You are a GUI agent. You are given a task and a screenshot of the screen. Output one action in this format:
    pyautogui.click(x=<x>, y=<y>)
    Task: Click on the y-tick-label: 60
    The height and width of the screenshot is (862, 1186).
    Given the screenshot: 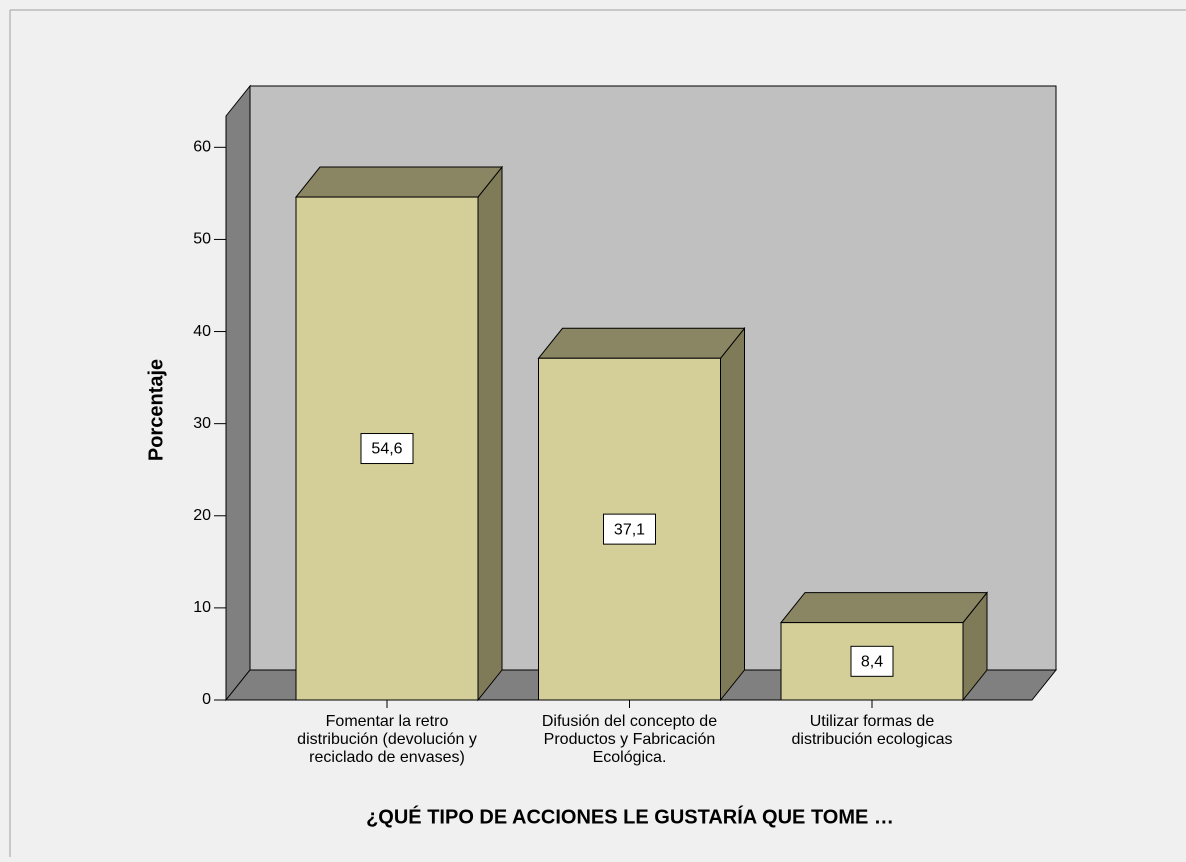 What is the action you would take?
    pyautogui.click(x=202, y=147)
    